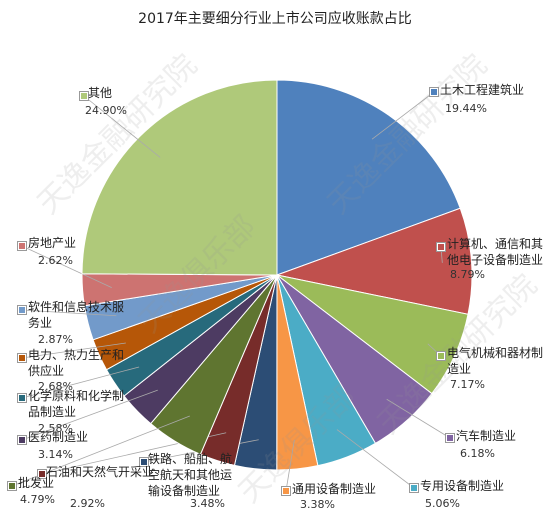 Image resolution: width=550 pixels, height=518 pixels. What do you see at coordinates (495, 252) in the screenshot?
I see `slice-label: 计算机、通信和其他电子设备制造业` at bounding box center [495, 252].